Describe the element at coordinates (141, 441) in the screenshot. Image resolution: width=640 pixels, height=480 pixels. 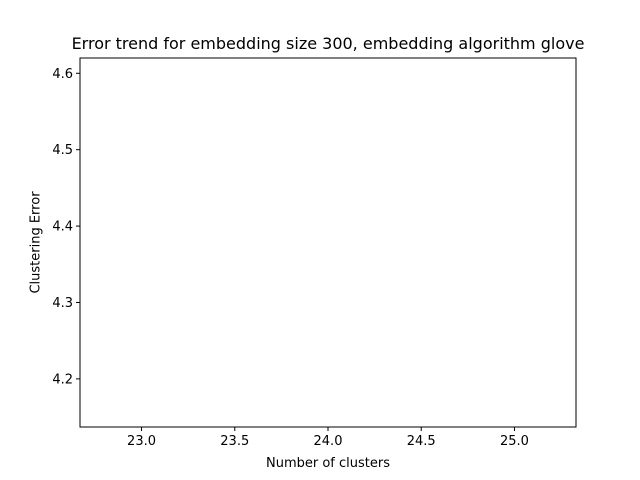
I see `x-tick-label: 23.0` at that location.